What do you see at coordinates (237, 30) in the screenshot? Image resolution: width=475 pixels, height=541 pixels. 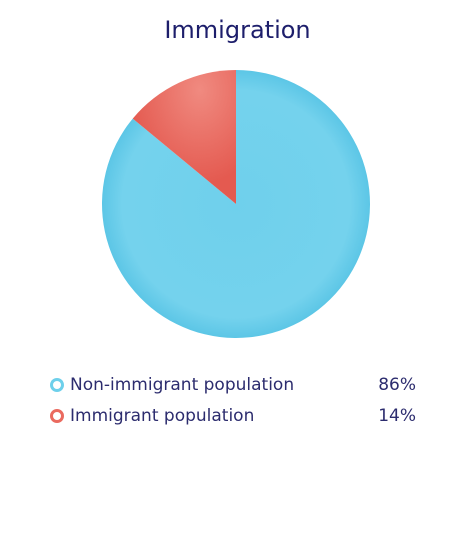 I see `chart-title: Immigration` at bounding box center [237, 30].